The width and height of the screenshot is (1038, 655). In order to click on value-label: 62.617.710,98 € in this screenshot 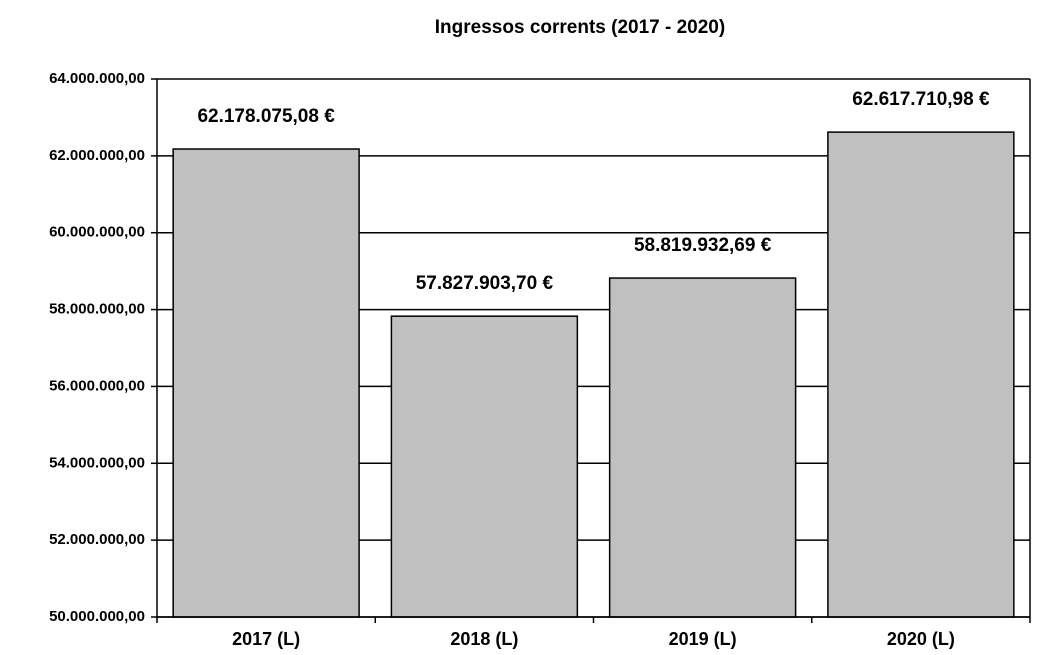, I will do `click(921, 99)`.